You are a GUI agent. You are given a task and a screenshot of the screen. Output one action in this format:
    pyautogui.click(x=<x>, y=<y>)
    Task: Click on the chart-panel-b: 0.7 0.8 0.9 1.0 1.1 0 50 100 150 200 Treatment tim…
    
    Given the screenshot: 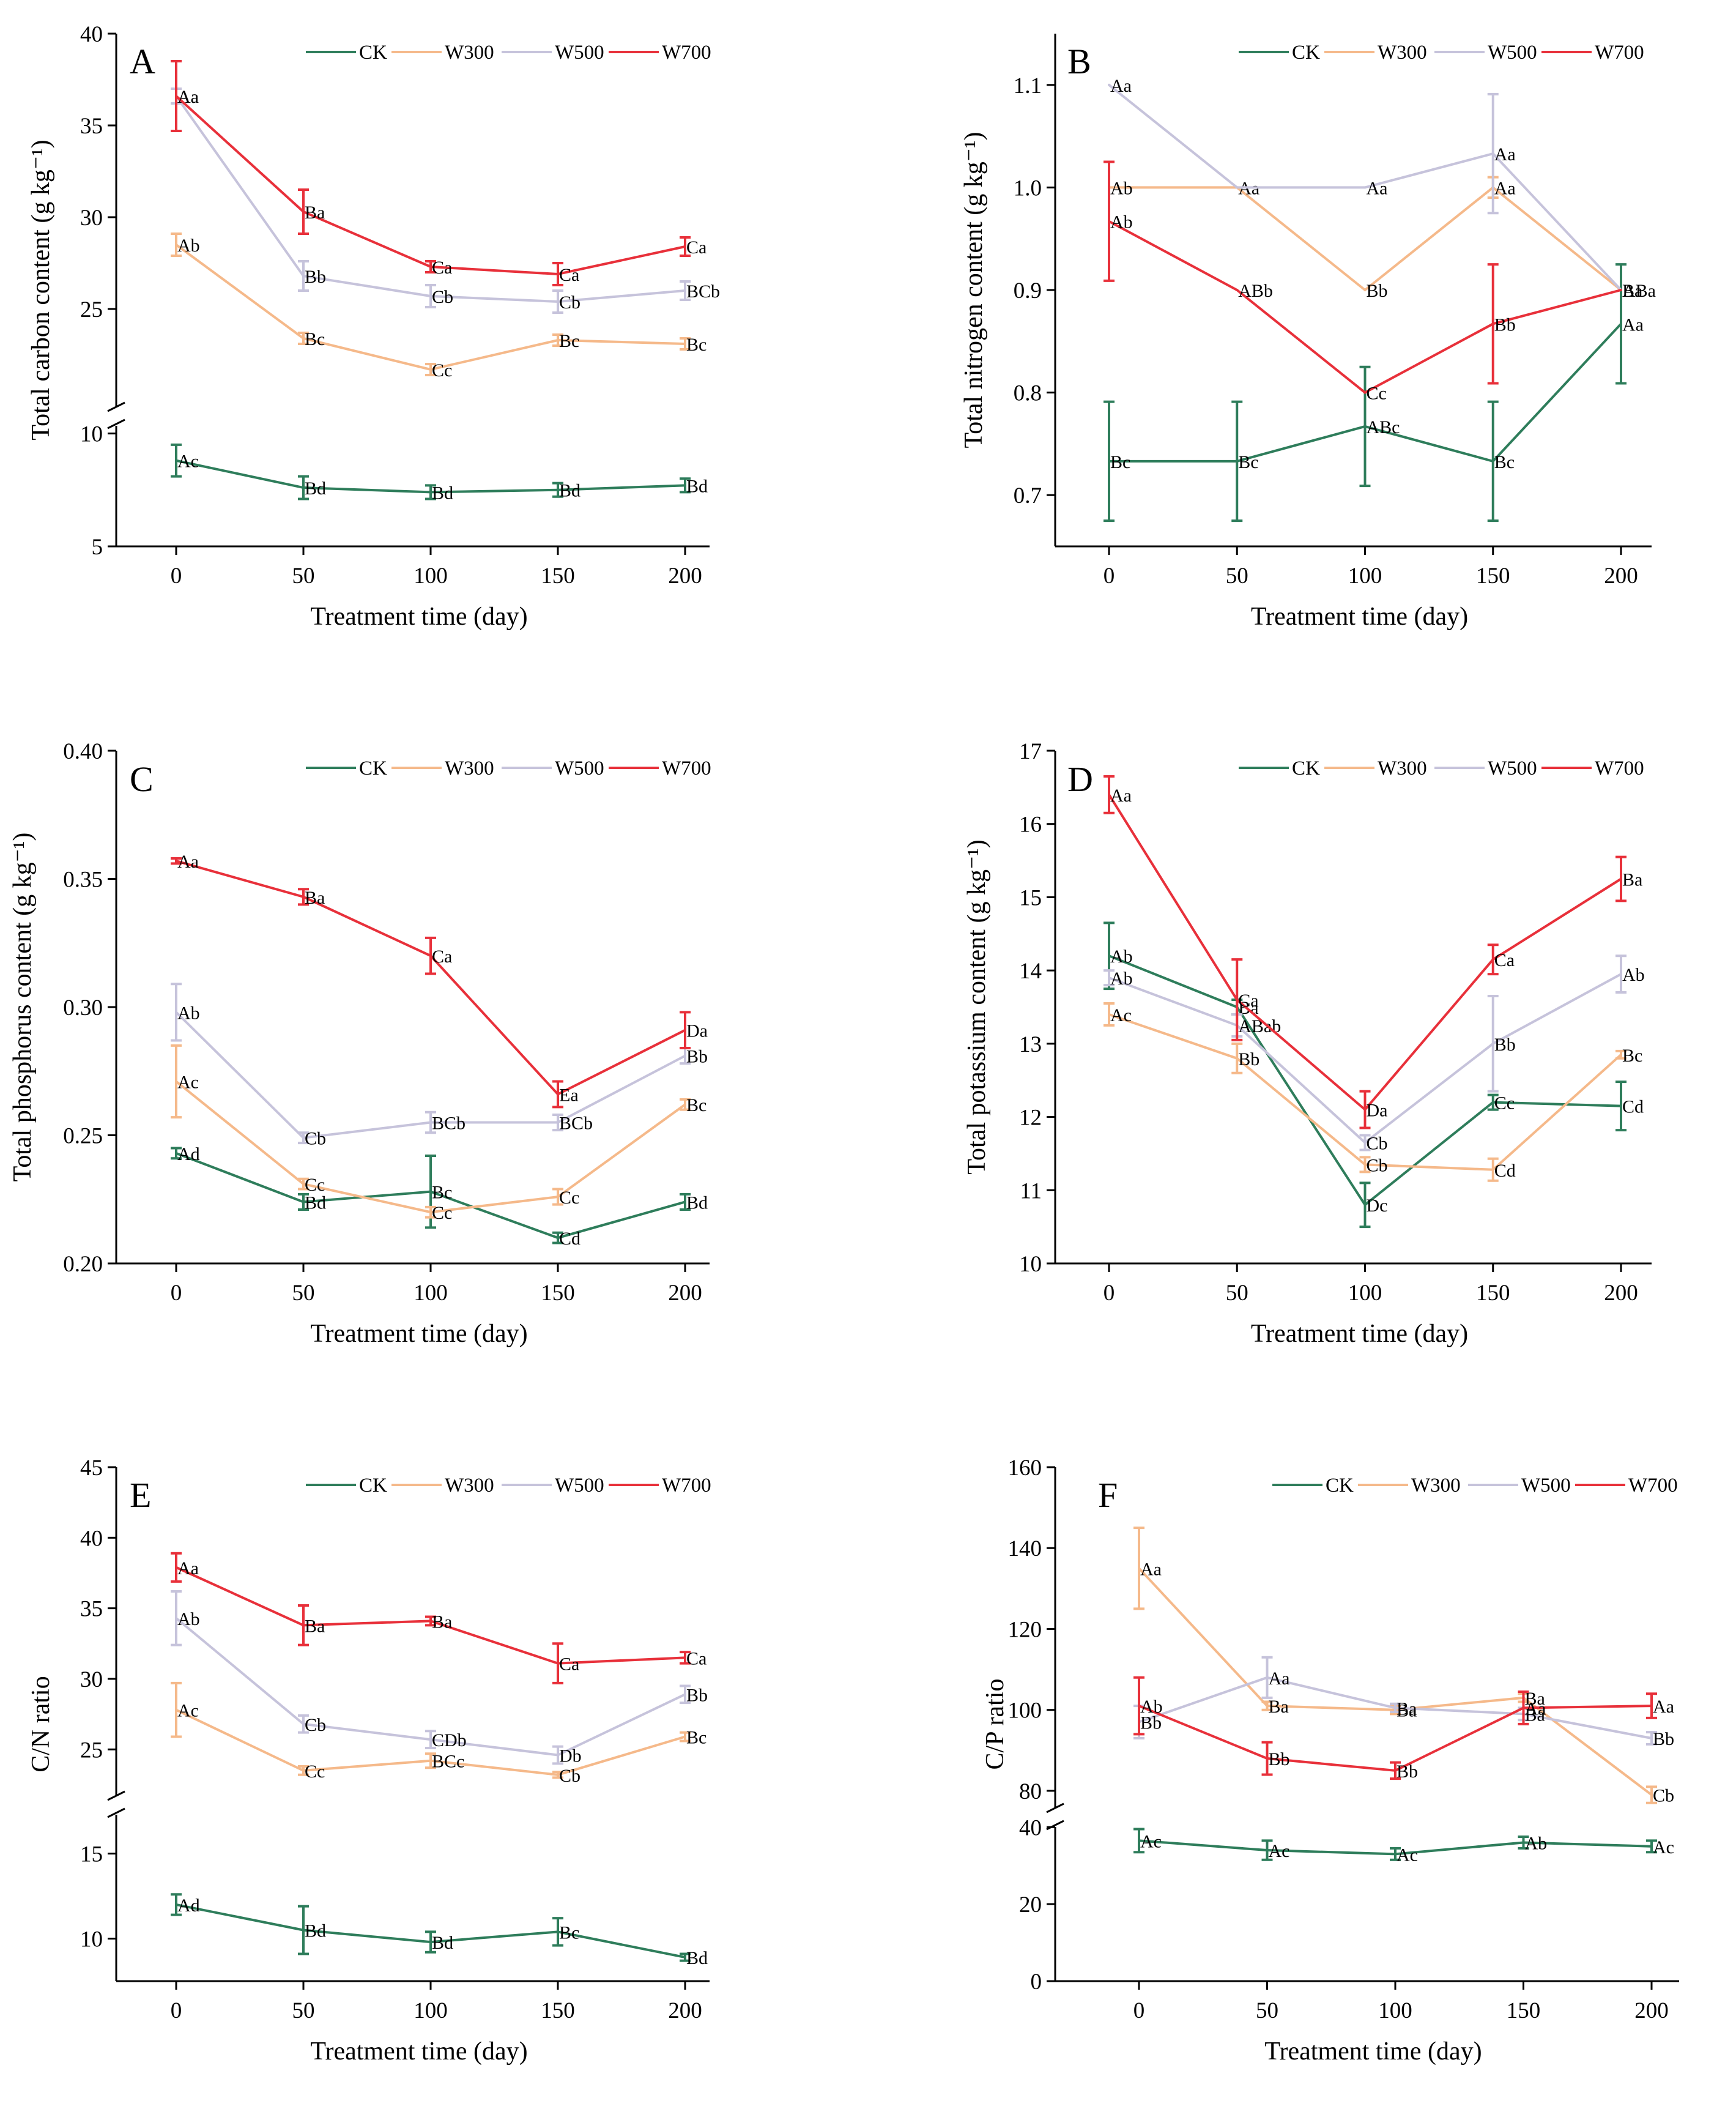 What is the action you would take?
    pyautogui.click(x=1308, y=332)
    